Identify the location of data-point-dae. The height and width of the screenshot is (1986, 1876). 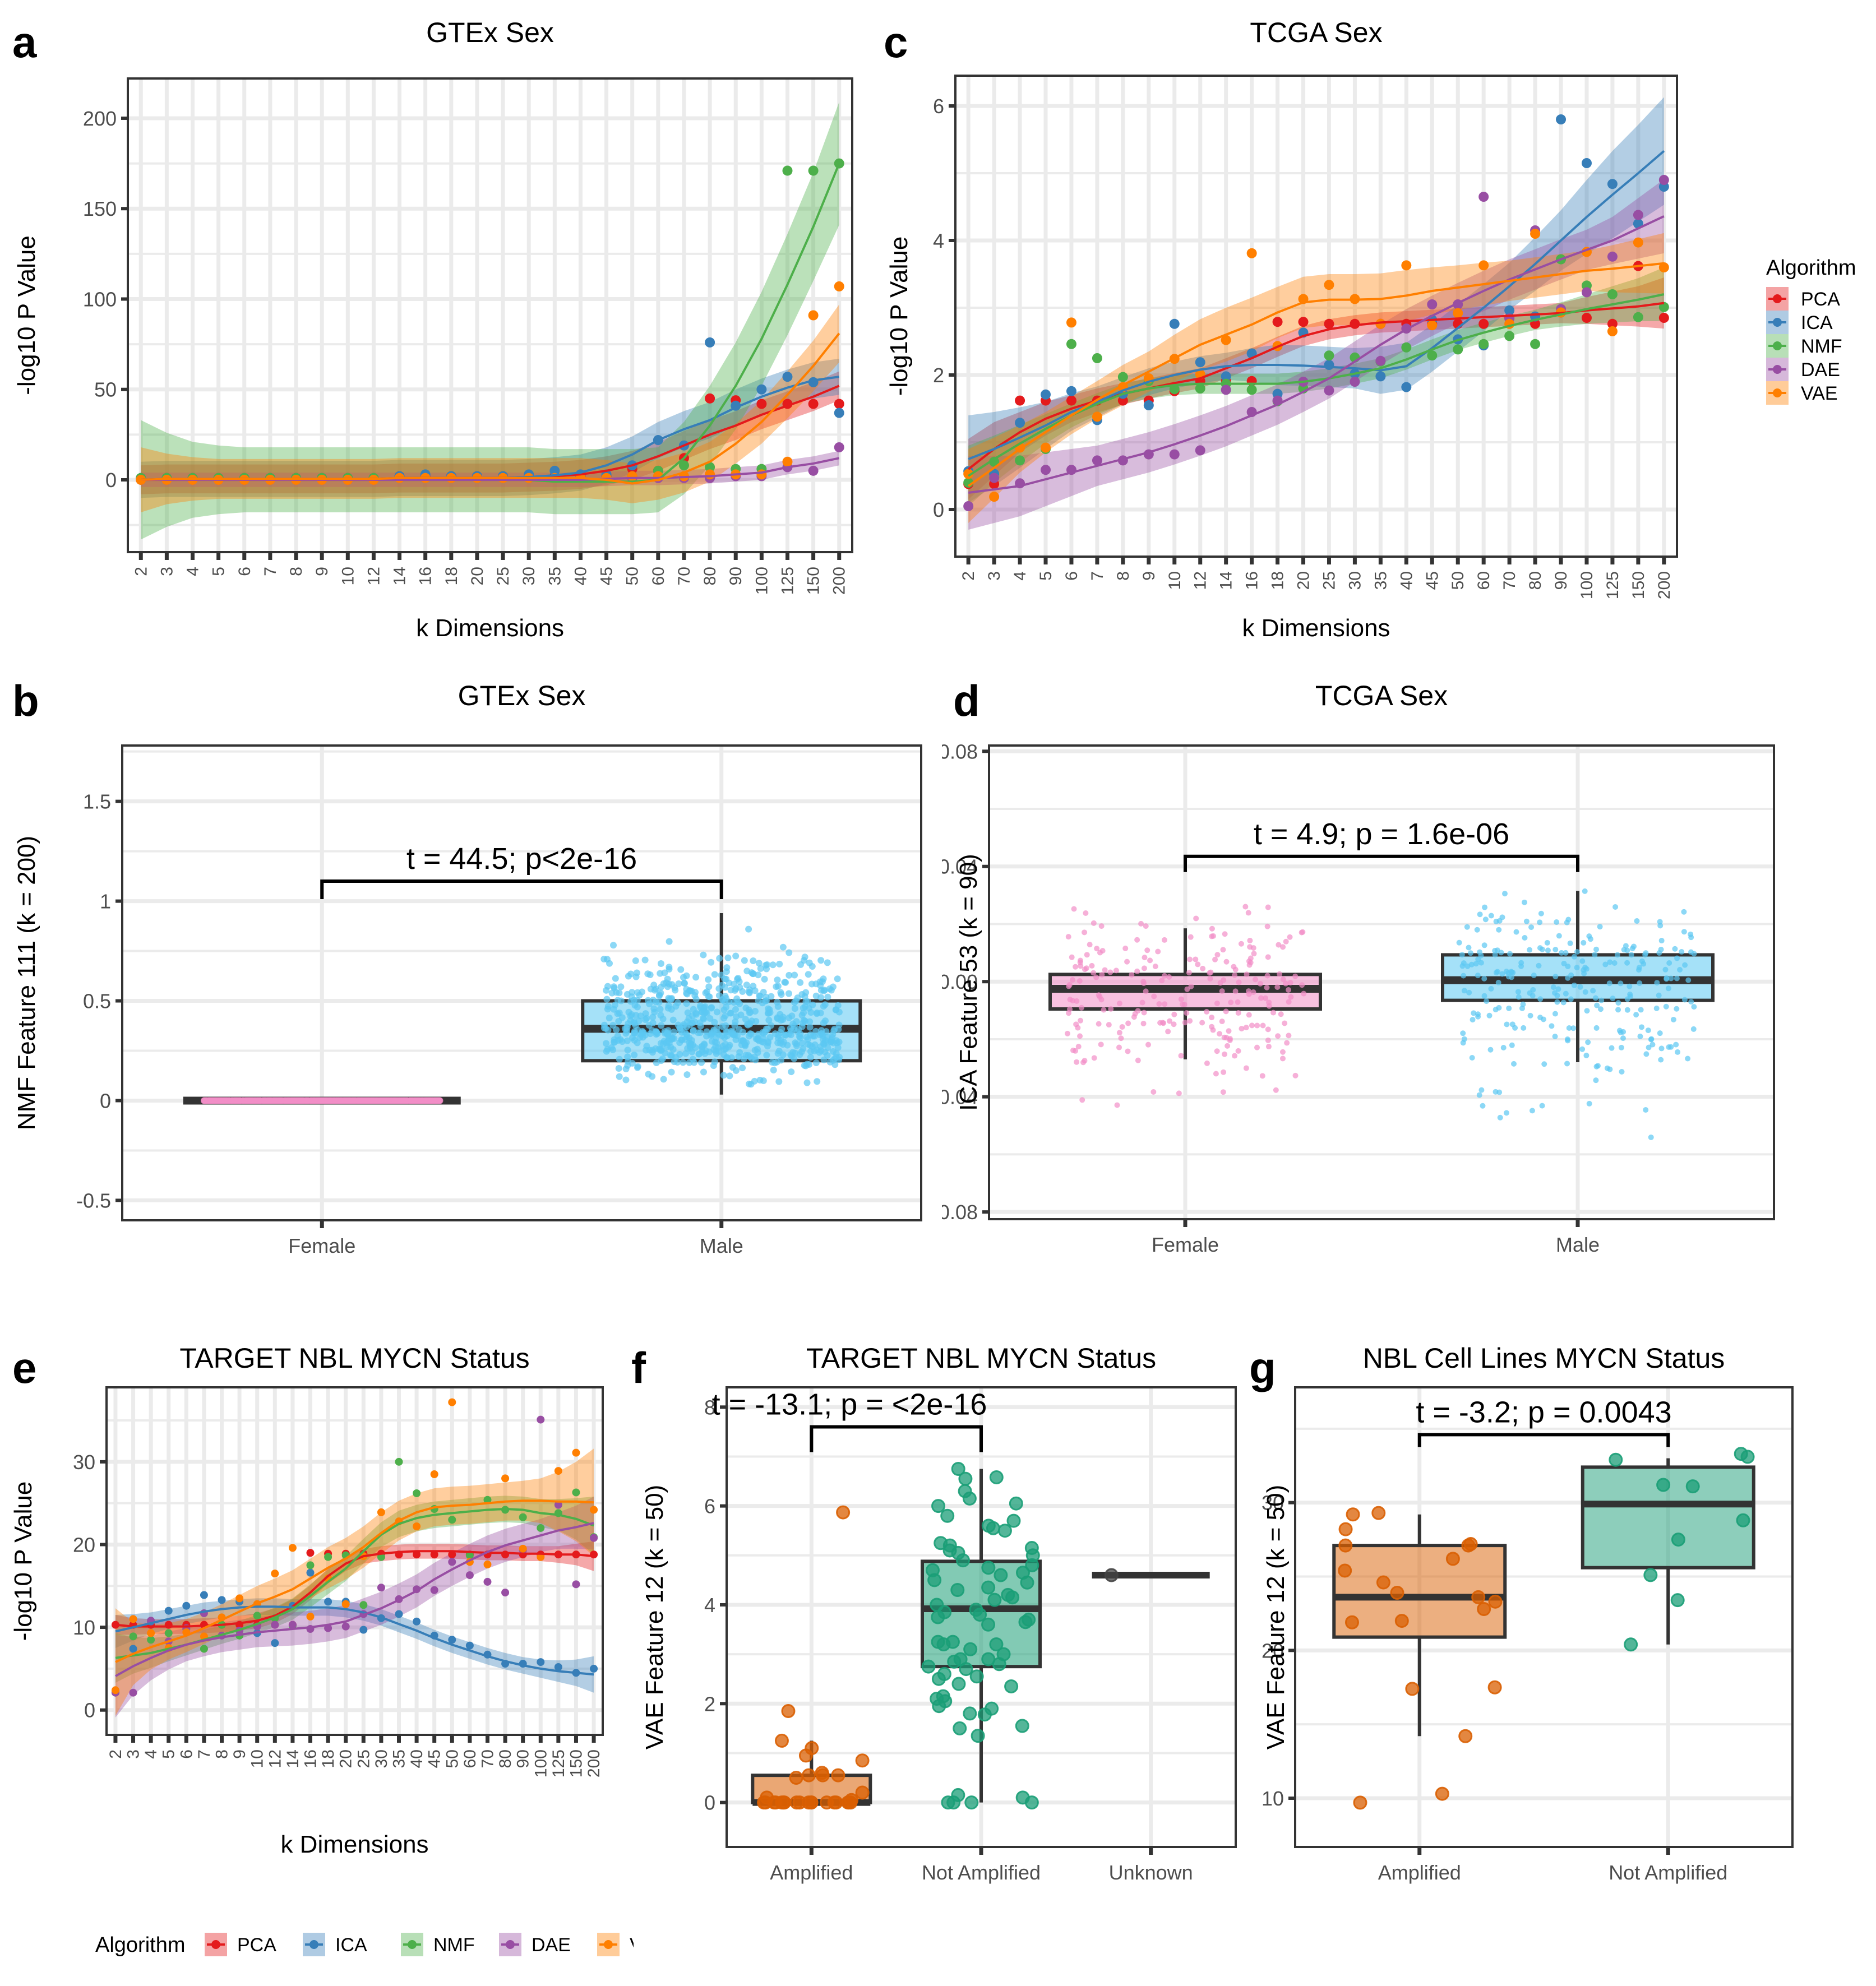
(345, 1626).